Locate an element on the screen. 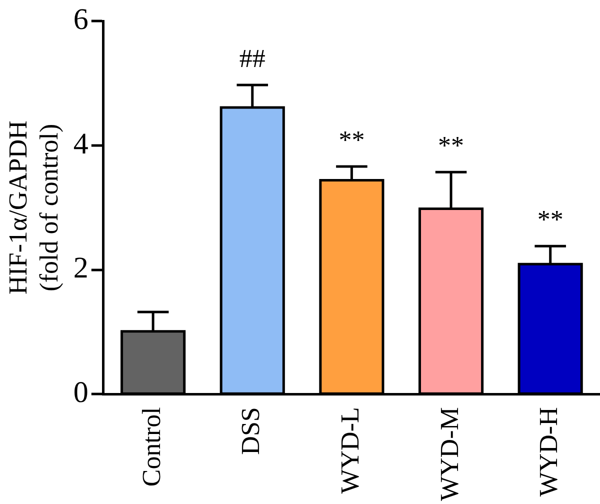  y-tick-label: 4 is located at coordinates (80, 143).